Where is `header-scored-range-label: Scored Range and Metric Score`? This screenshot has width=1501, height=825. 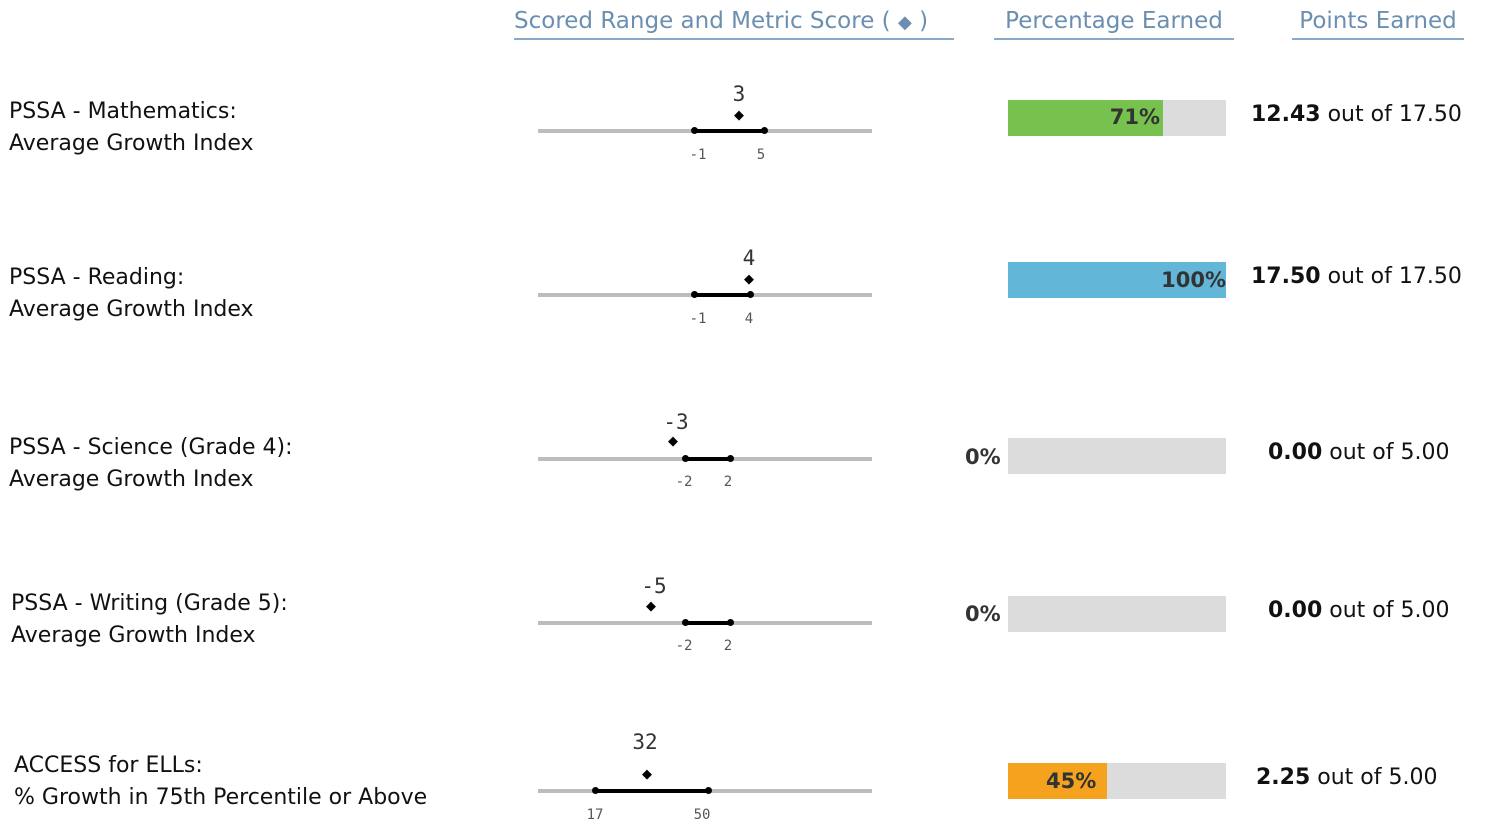
header-scored-range-label: Scored Range and Metric Score is located at coordinates (694, 21).